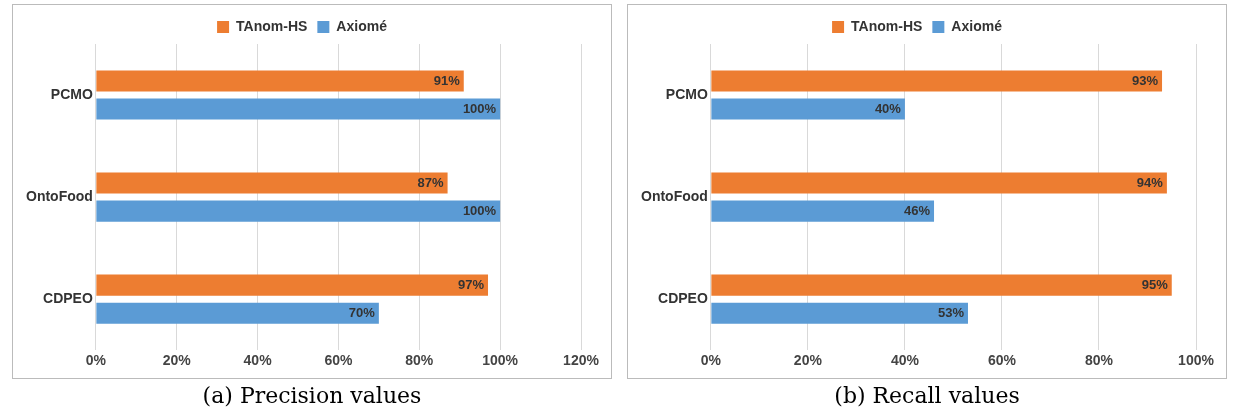  Describe the element at coordinates (888, 108) in the screenshot. I see `data-label: 40%` at that location.